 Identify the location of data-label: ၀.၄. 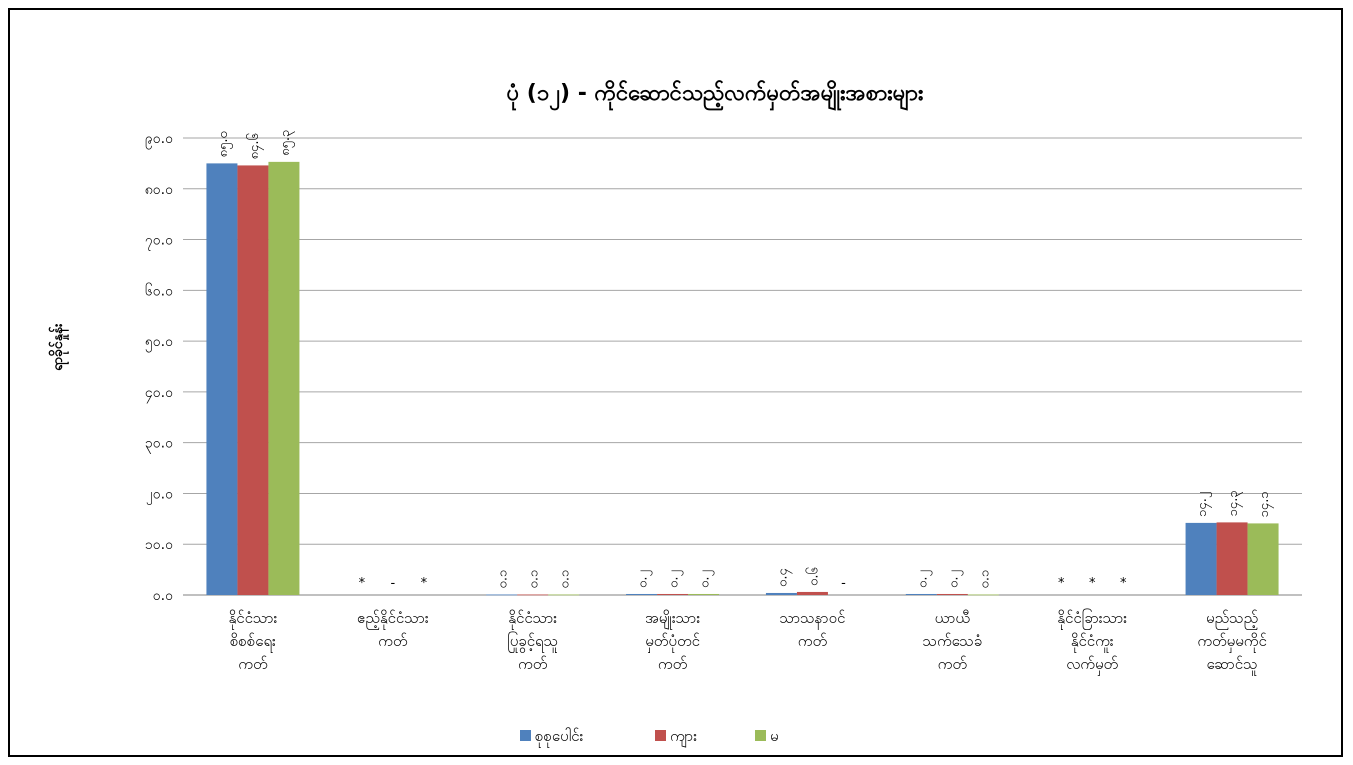
(783, 577).